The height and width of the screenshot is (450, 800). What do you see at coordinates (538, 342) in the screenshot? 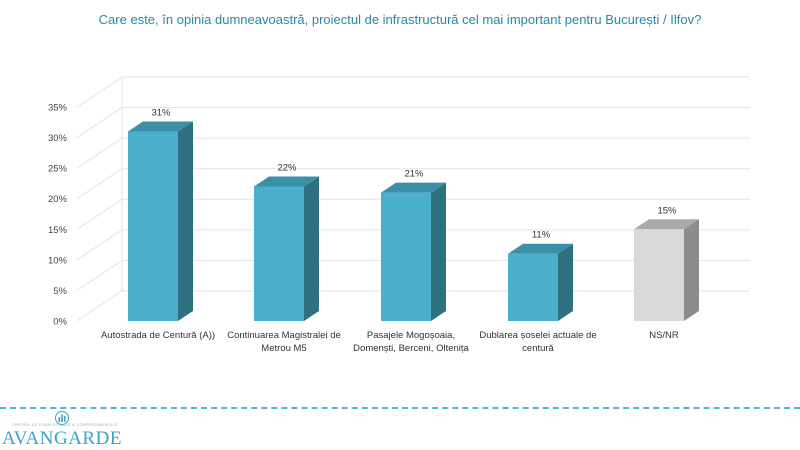
I see `x-category-label: Dublarea șoselei actuale de centură` at bounding box center [538, 342].